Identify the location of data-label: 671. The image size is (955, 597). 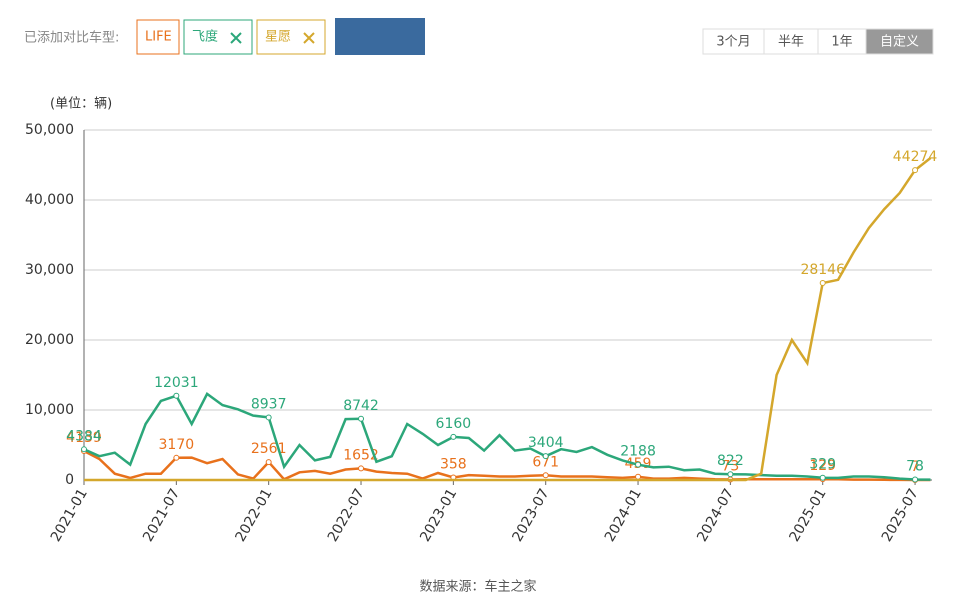
(545, 462).